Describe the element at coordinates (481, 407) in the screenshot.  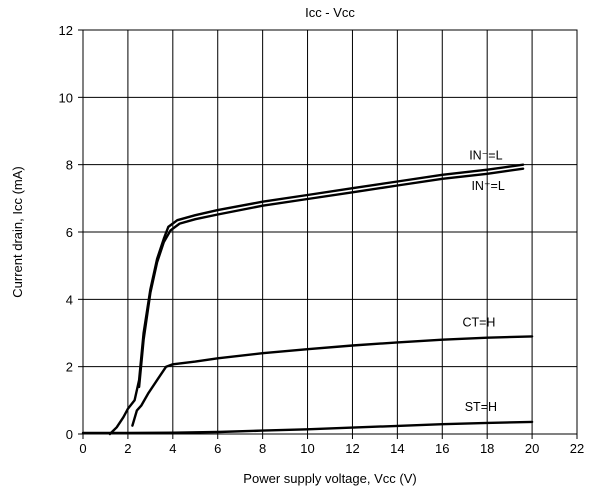
I see `annotation-label: ST=H` at that location.